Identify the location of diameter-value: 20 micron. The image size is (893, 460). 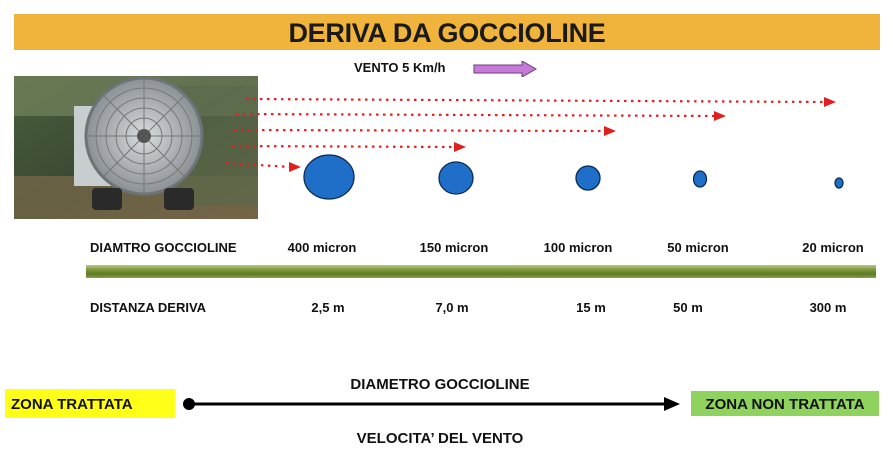
(833, 247).